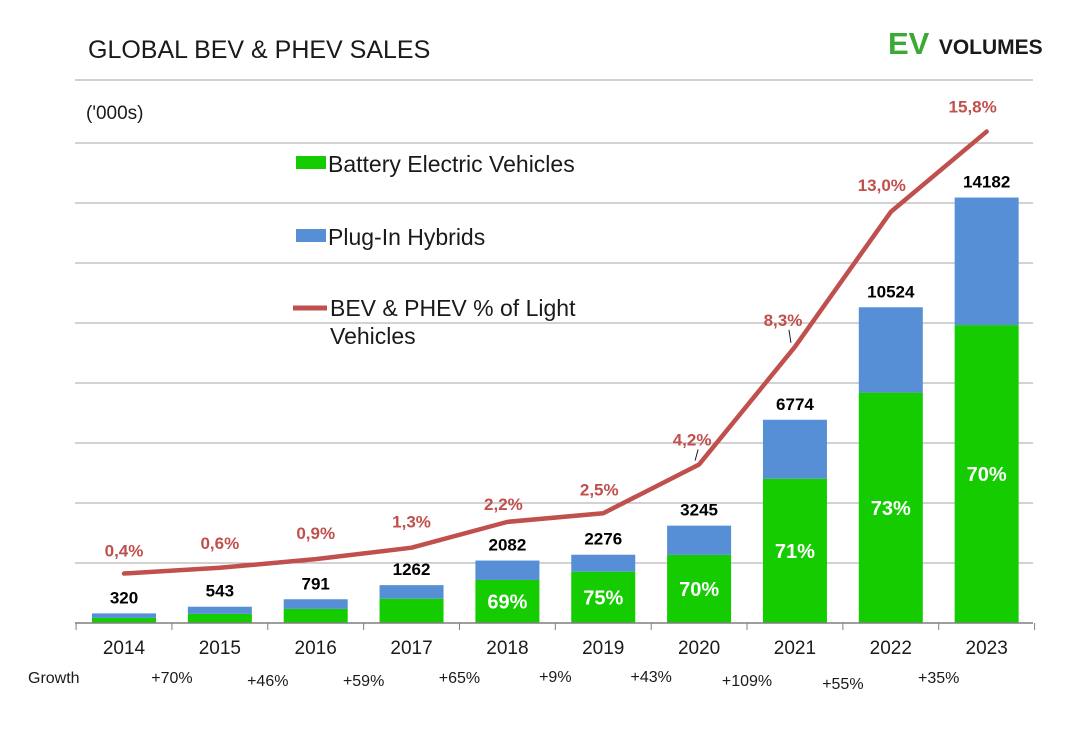 Image resolution: width=1080 pixels, height=745 pixels. What do you see at coordinates (373, 336) in the screenshot?
I see `legend-line-label-2: Vehicles` at bounding box center [373, 336].